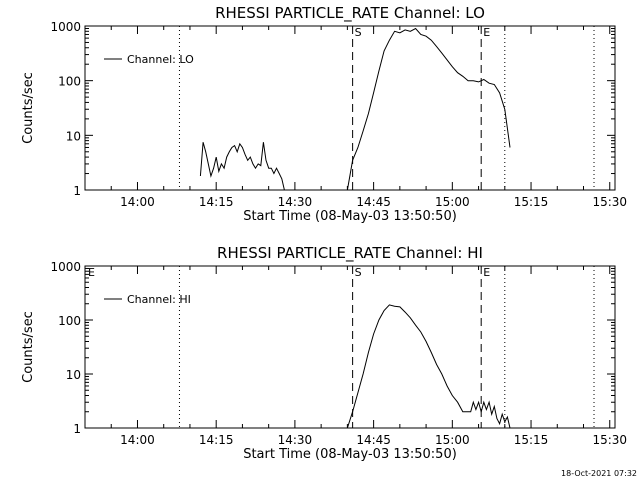 This screenshot has width=640, height=480. I want to click on chart-title: RHESSI PARTICLE_RATE Channel: LO, so click(350, 13).